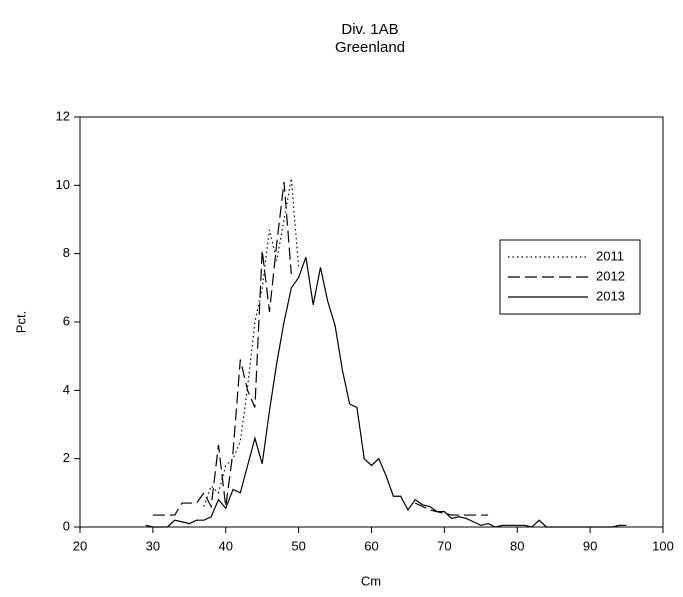  Describe the element at coordinates (371, 580) in the screenshot. I see `x-axis-label: Cm` at that location.